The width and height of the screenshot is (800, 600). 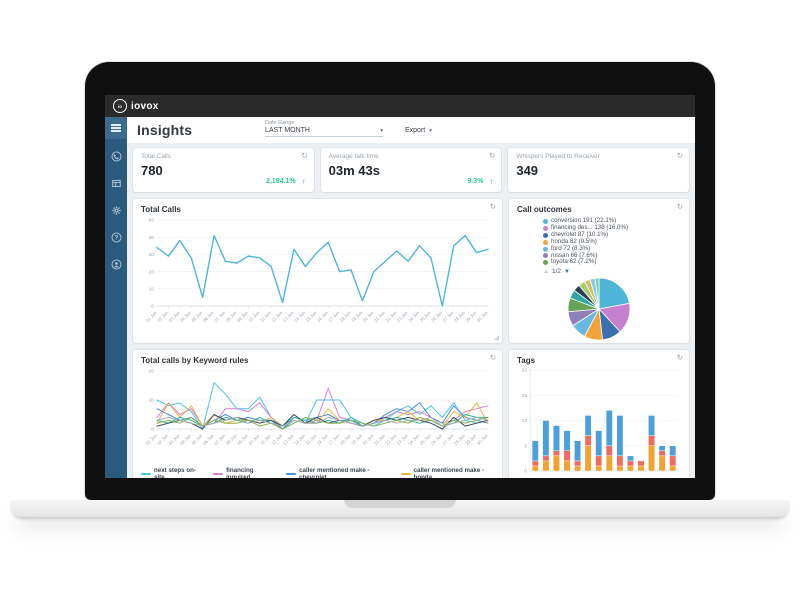 What do you see at coordinates (391, 439) in the screenshot?
I see `svg-text: 22 Jun` at bounding box center [391, 439].